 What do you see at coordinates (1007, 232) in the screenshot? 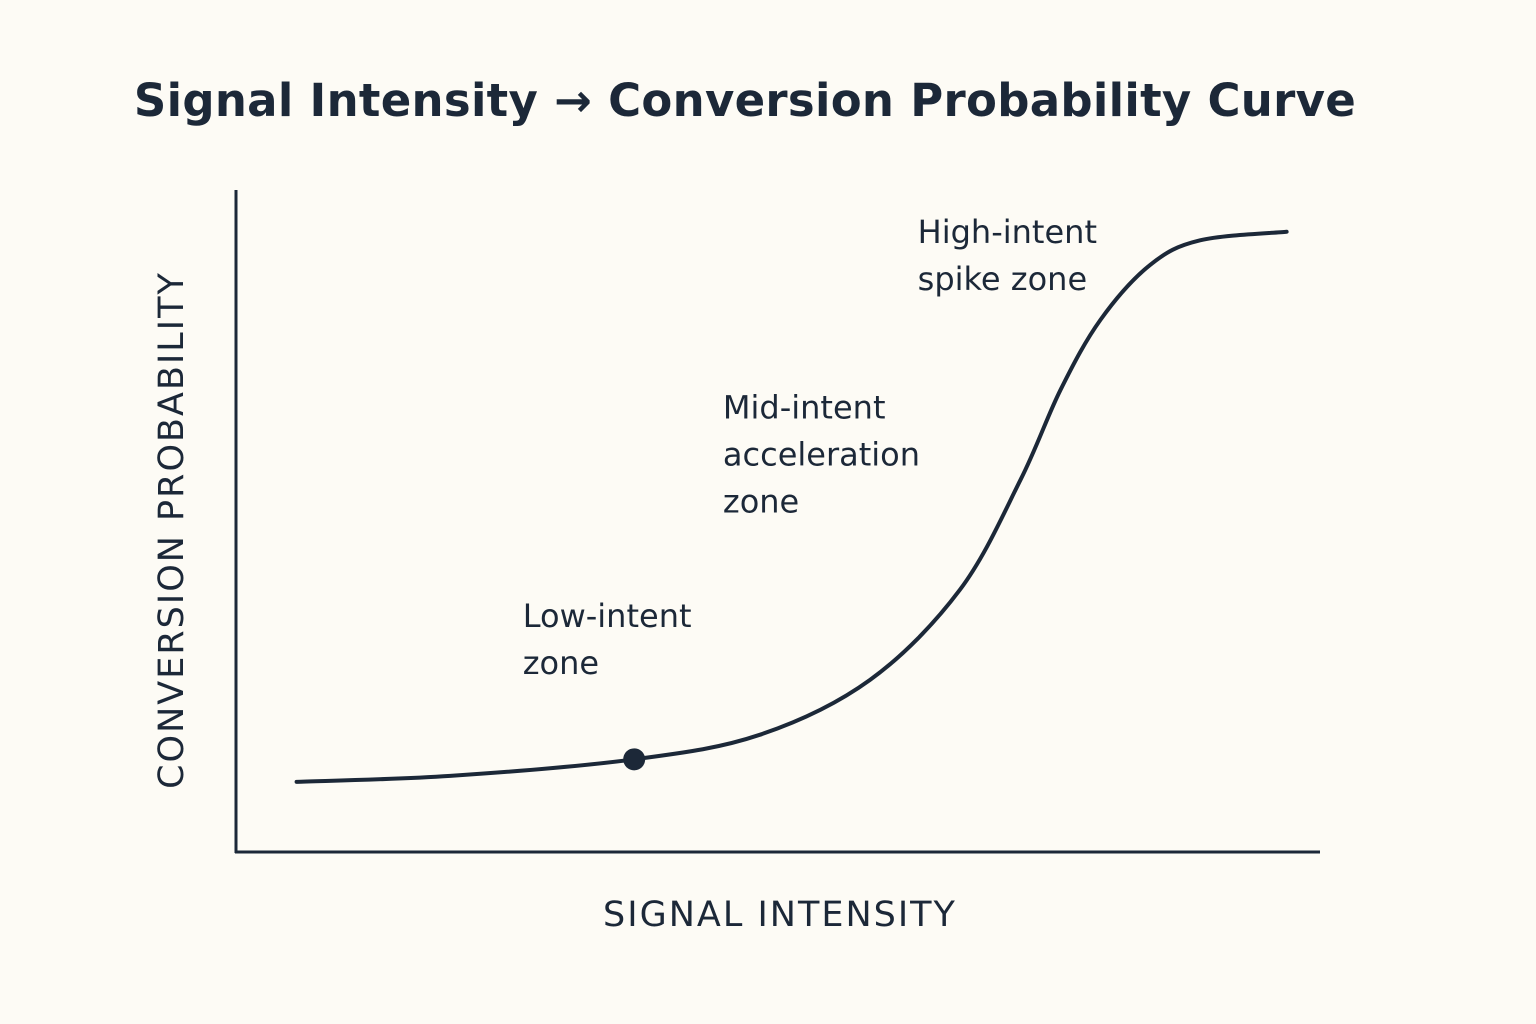
I see `zone-annotation-line: High-intent` at bounding box center [1007, 232].